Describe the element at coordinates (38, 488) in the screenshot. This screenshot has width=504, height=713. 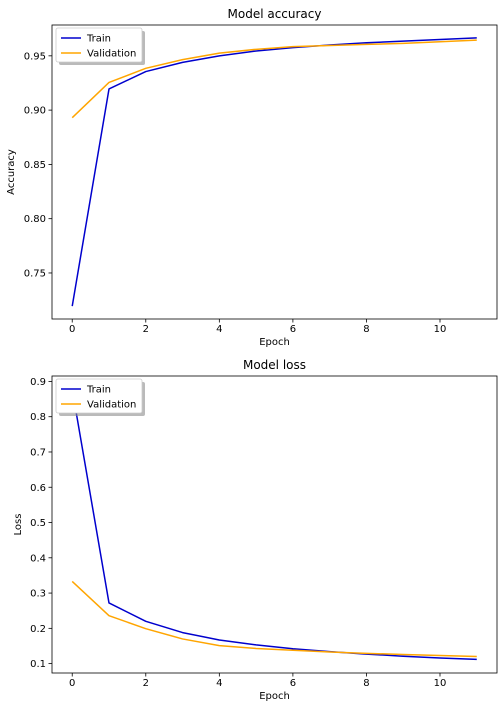
I see `y-tick-label: 0.6` at that location.